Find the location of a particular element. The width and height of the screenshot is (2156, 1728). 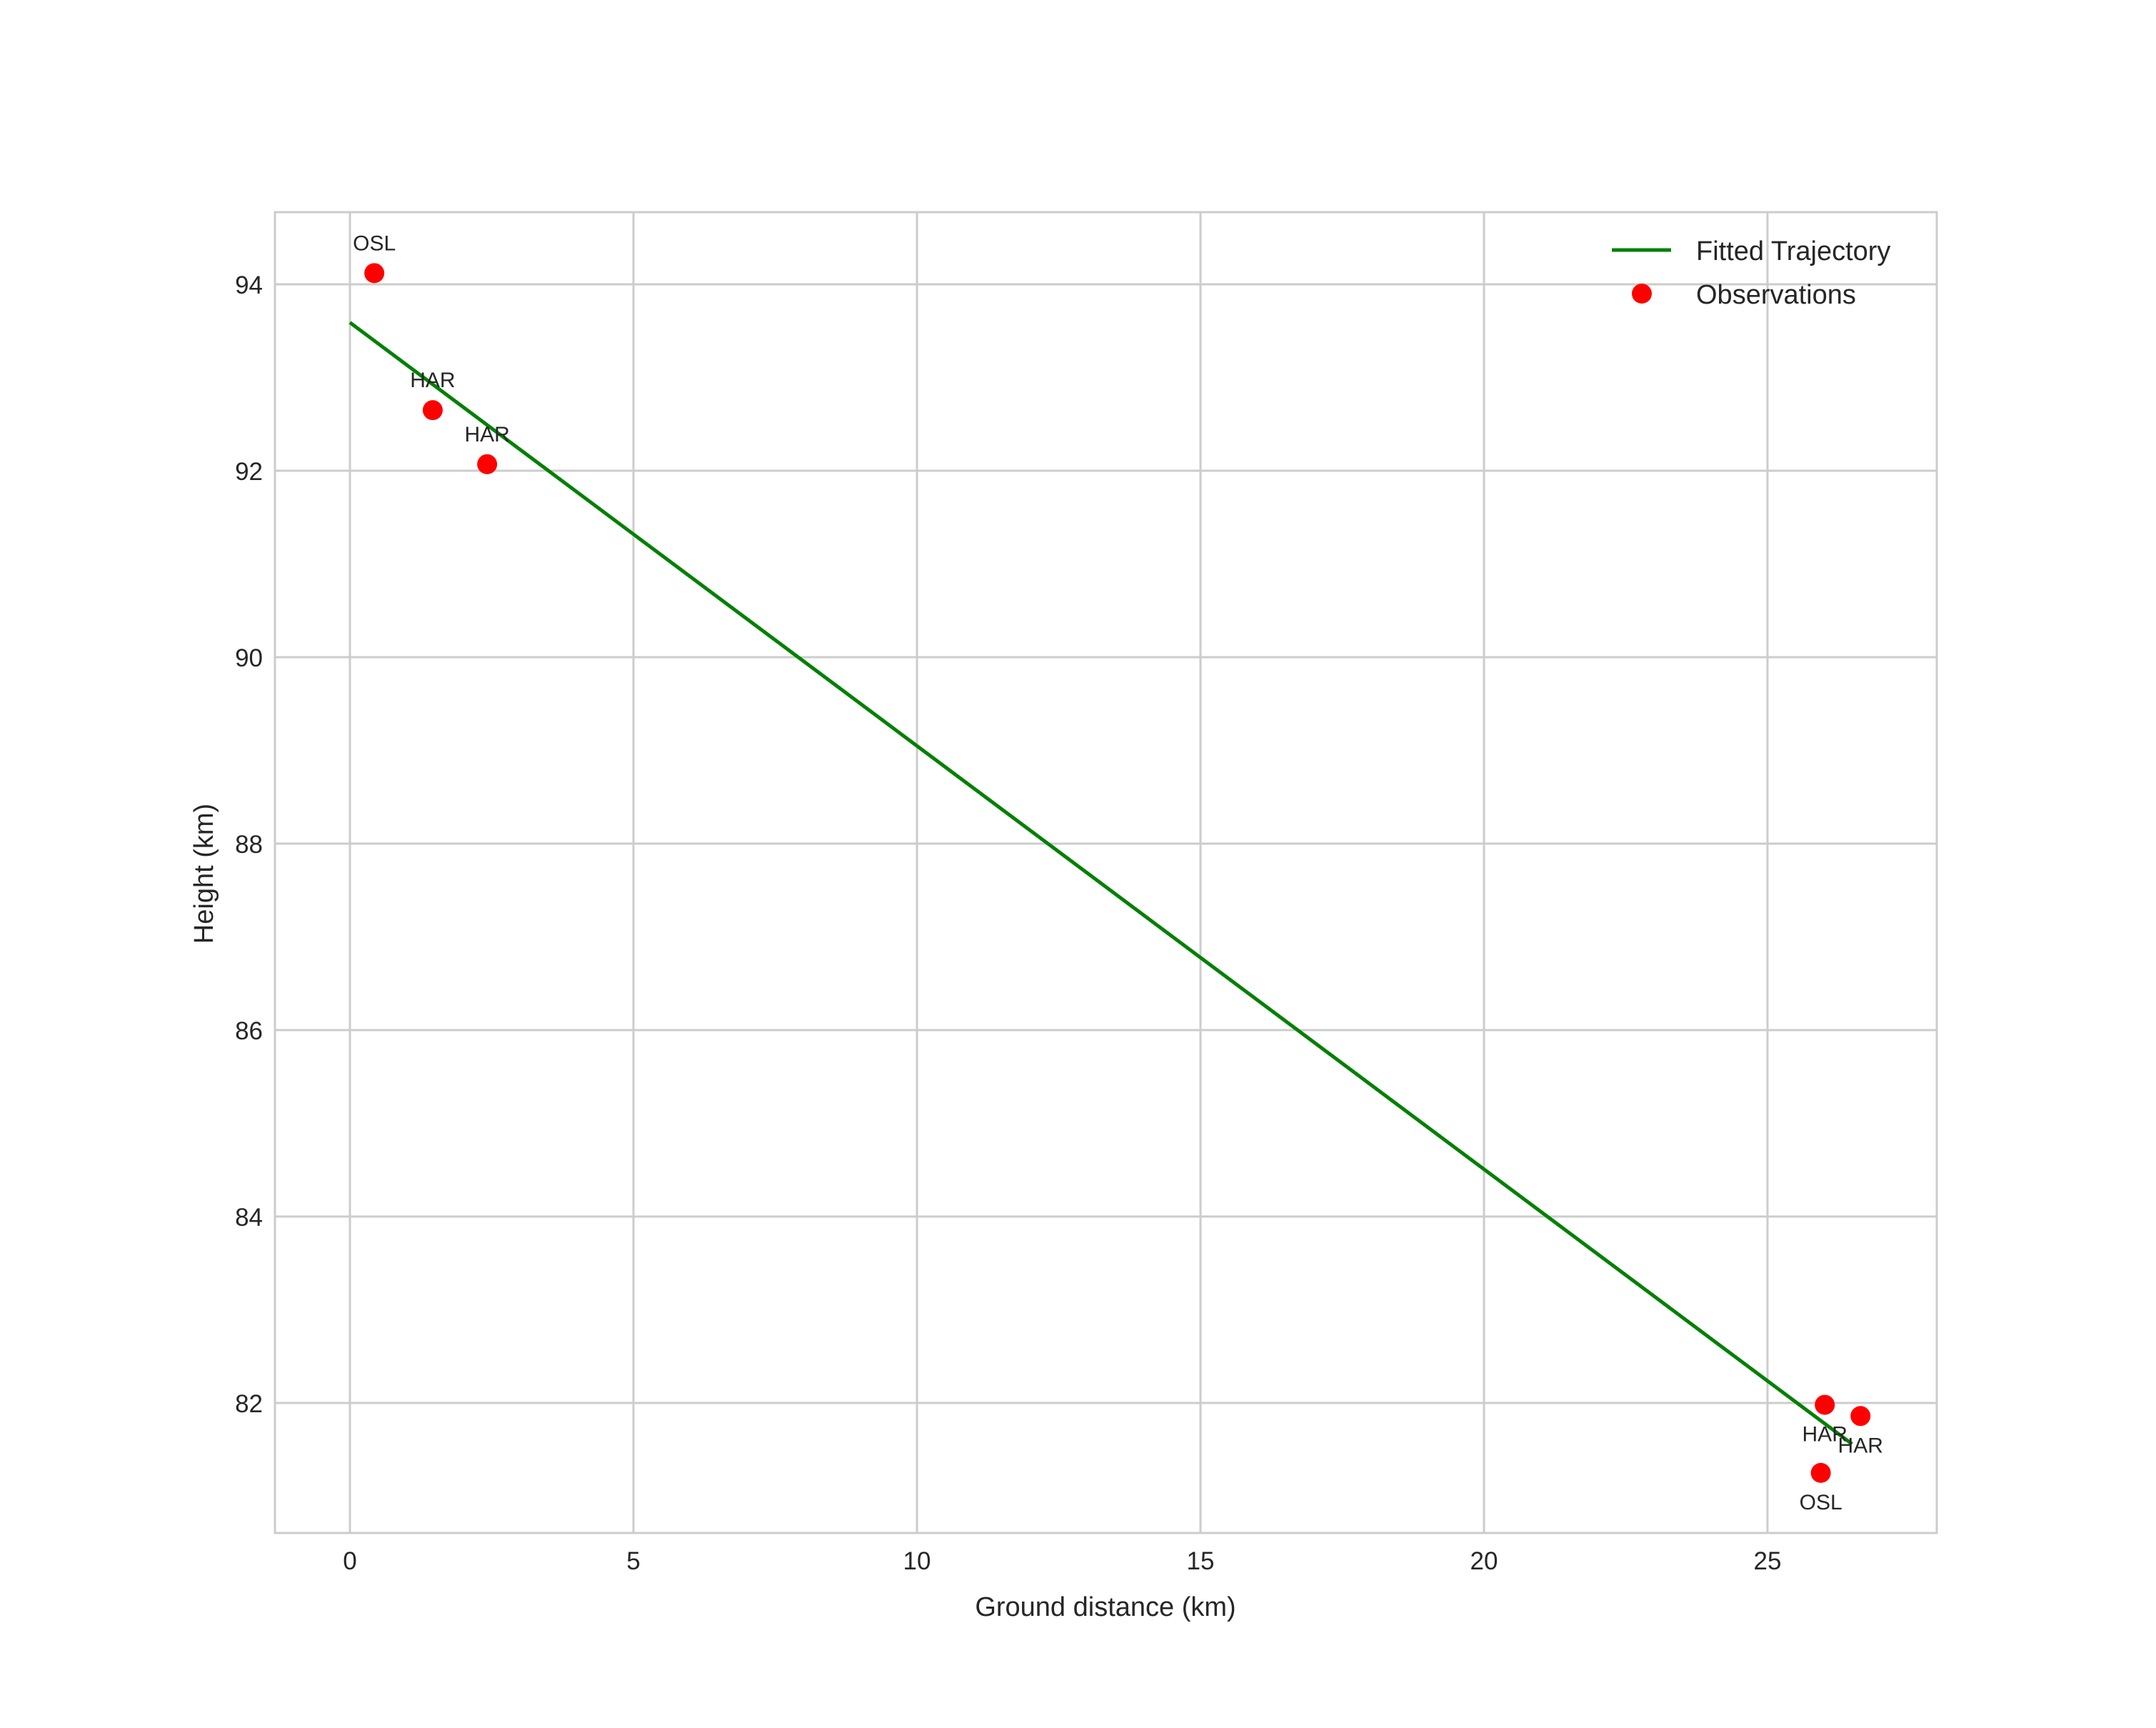

y-tick-labels: 82 84 86 88 90 92 94 is located at coordinates (249, 845).